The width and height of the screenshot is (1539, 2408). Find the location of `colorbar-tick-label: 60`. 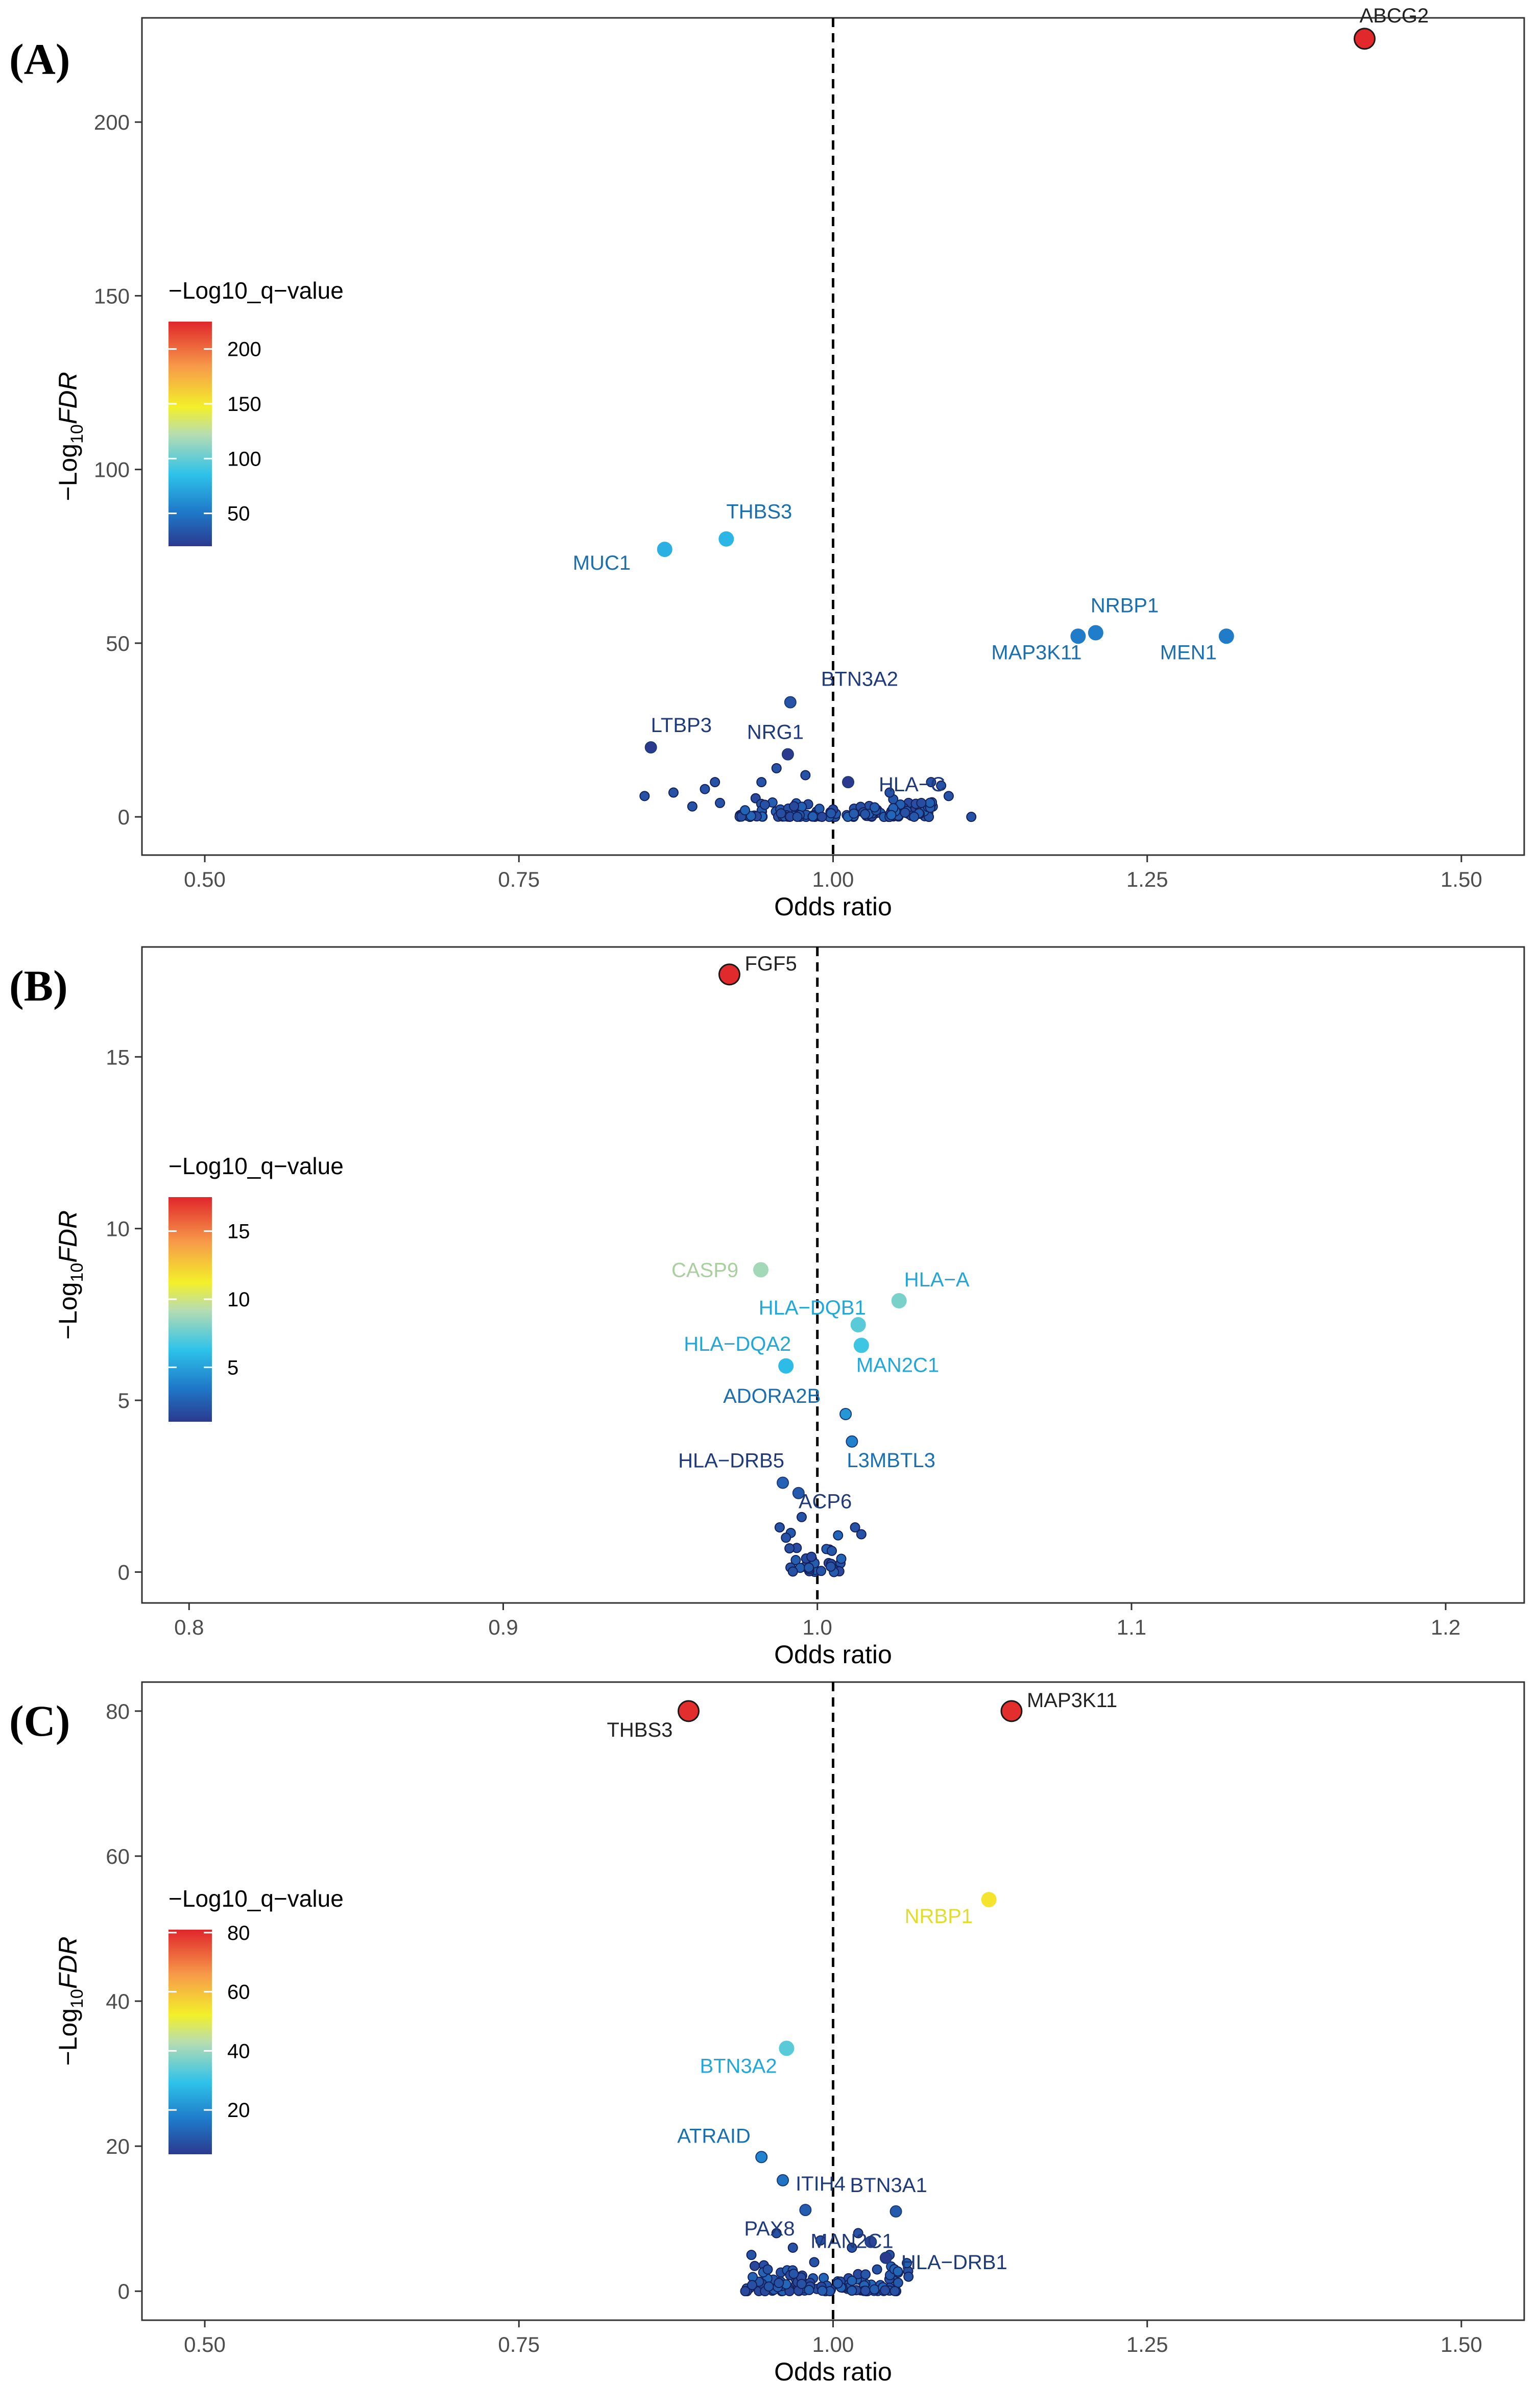

colorbar-tick-label: 60 is located at coordinates (238, 1992).